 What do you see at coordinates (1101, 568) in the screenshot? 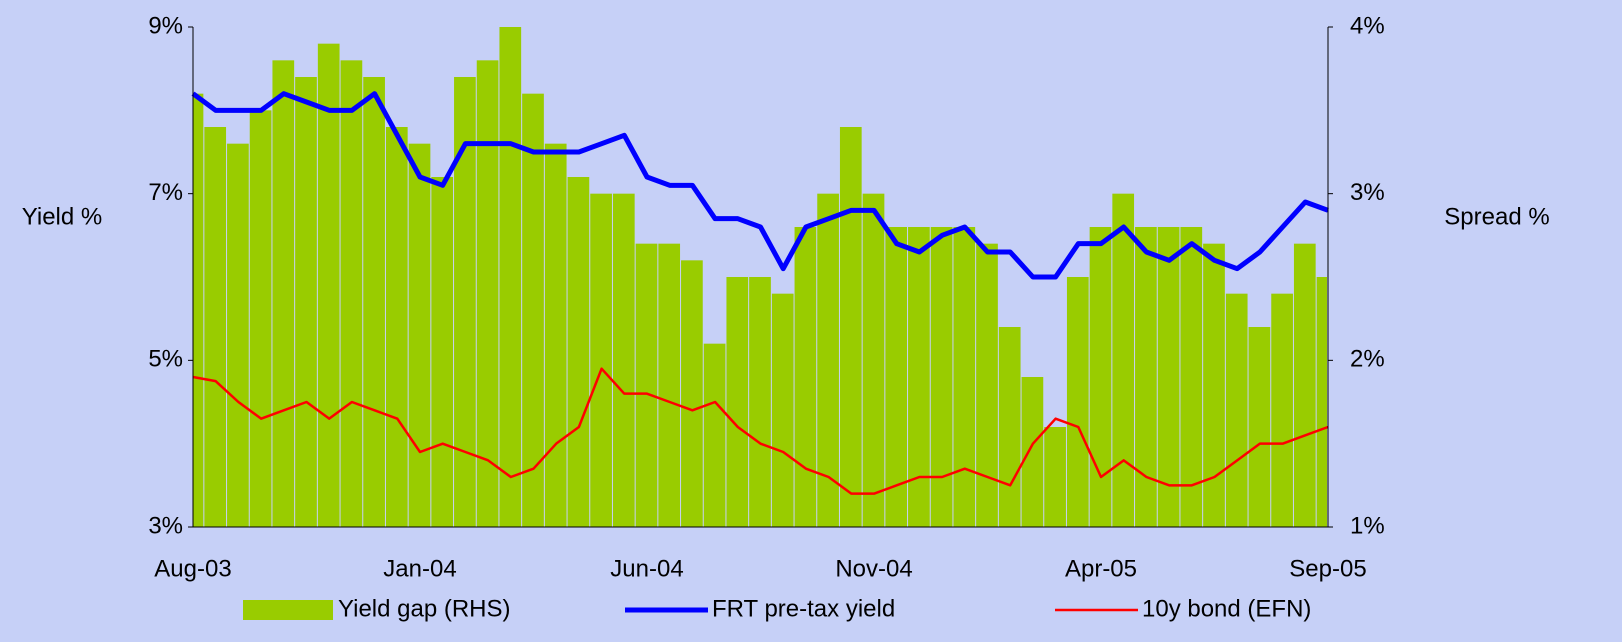
I see `x-tick-label: Apr-05` at bounding box center [1101, 568].